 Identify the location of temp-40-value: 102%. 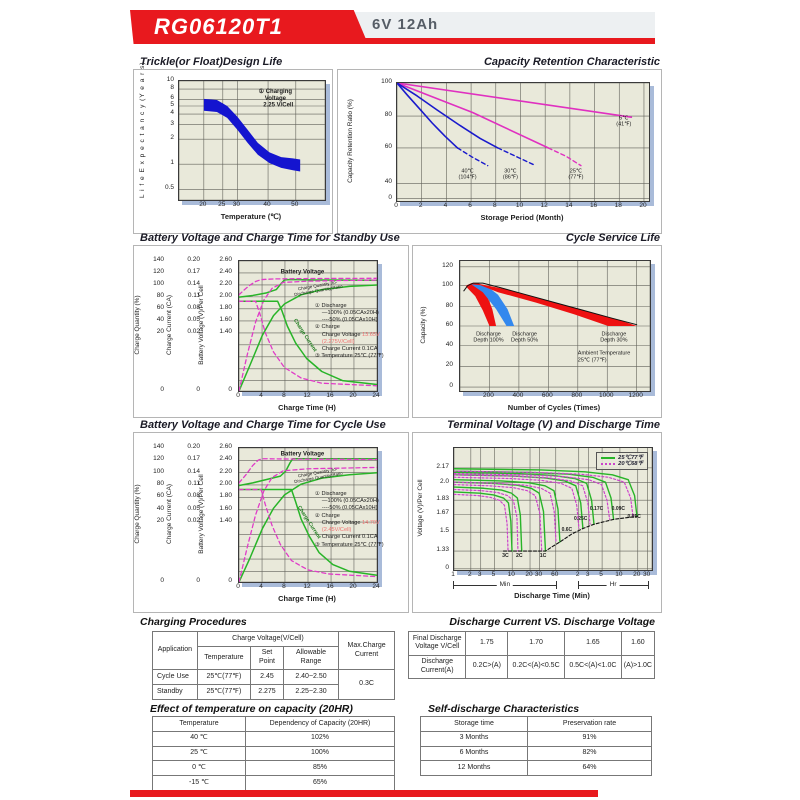
(320, 738).